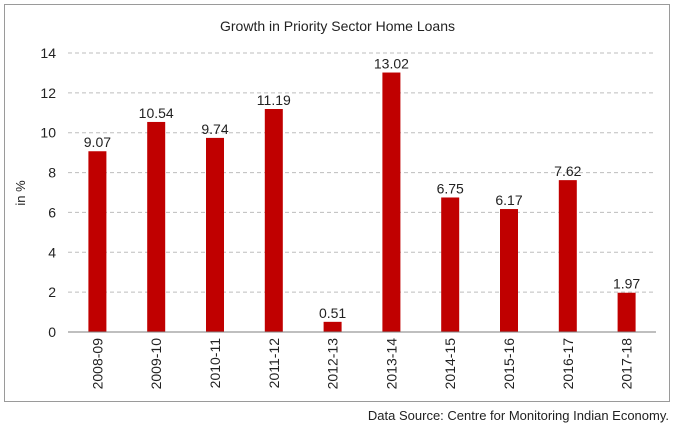 This screenshot has height=430, width=675. What do you see at coordinates (274, 363) in the screenshot?
I see `x-tick-label: 2011-12` at bounding box center [274, 363].